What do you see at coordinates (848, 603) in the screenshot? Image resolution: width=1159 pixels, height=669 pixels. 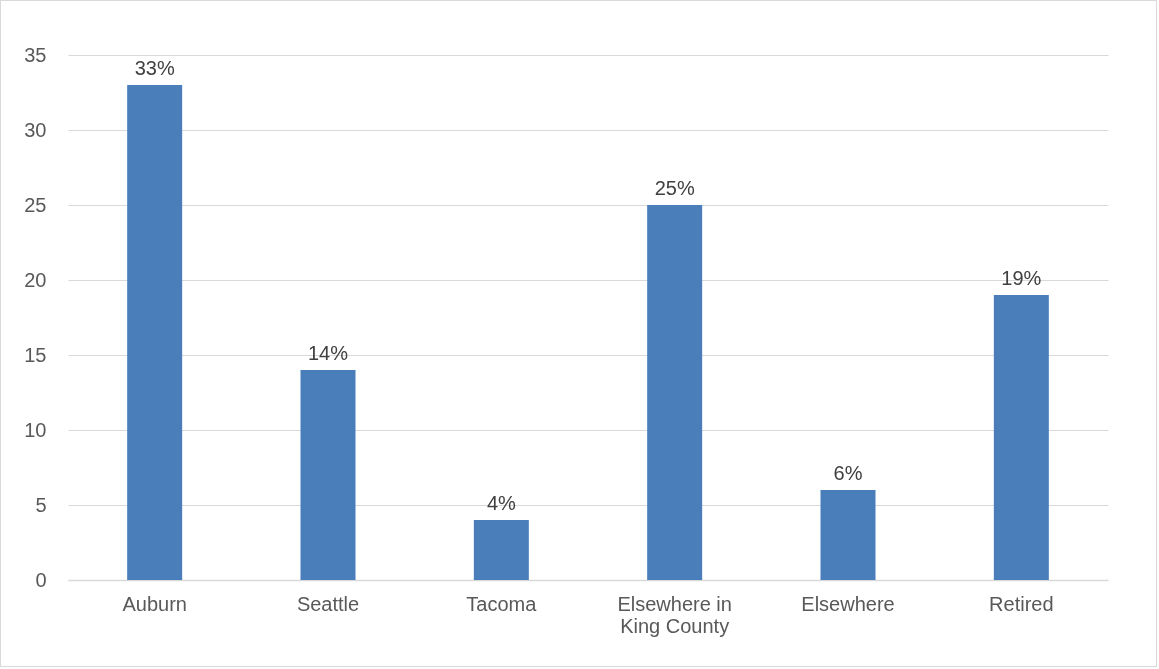 I see `x-tick-label: Elsewhere` at bounding box center [848, 603].